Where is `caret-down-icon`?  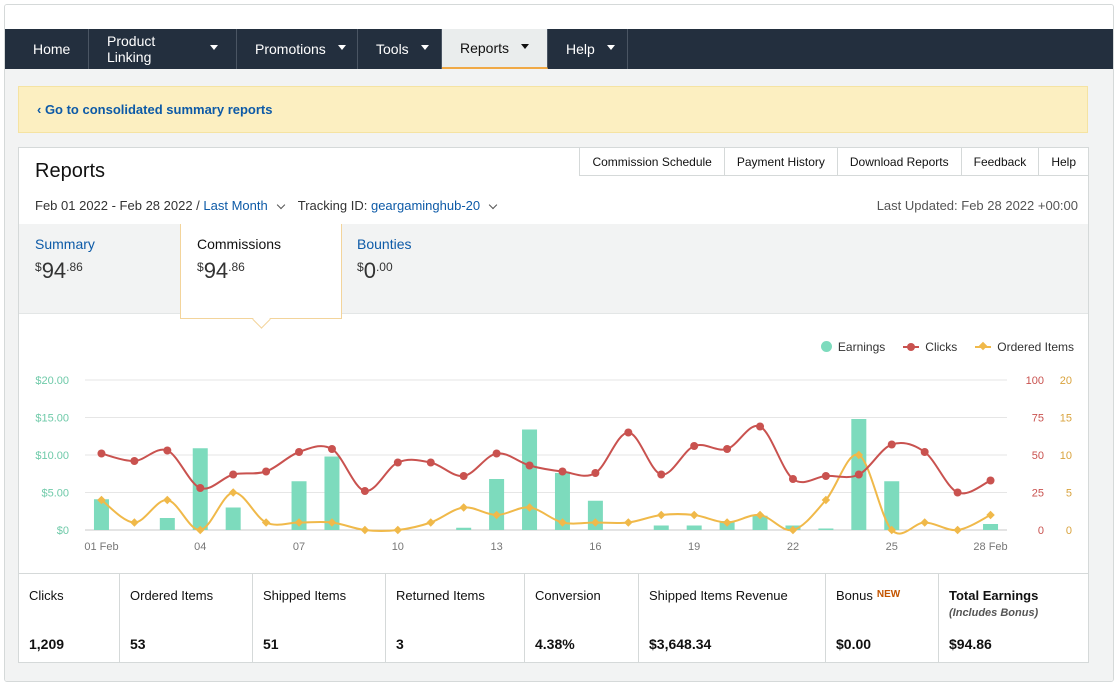
caret-down-icon is located at coordinates (424, 47).